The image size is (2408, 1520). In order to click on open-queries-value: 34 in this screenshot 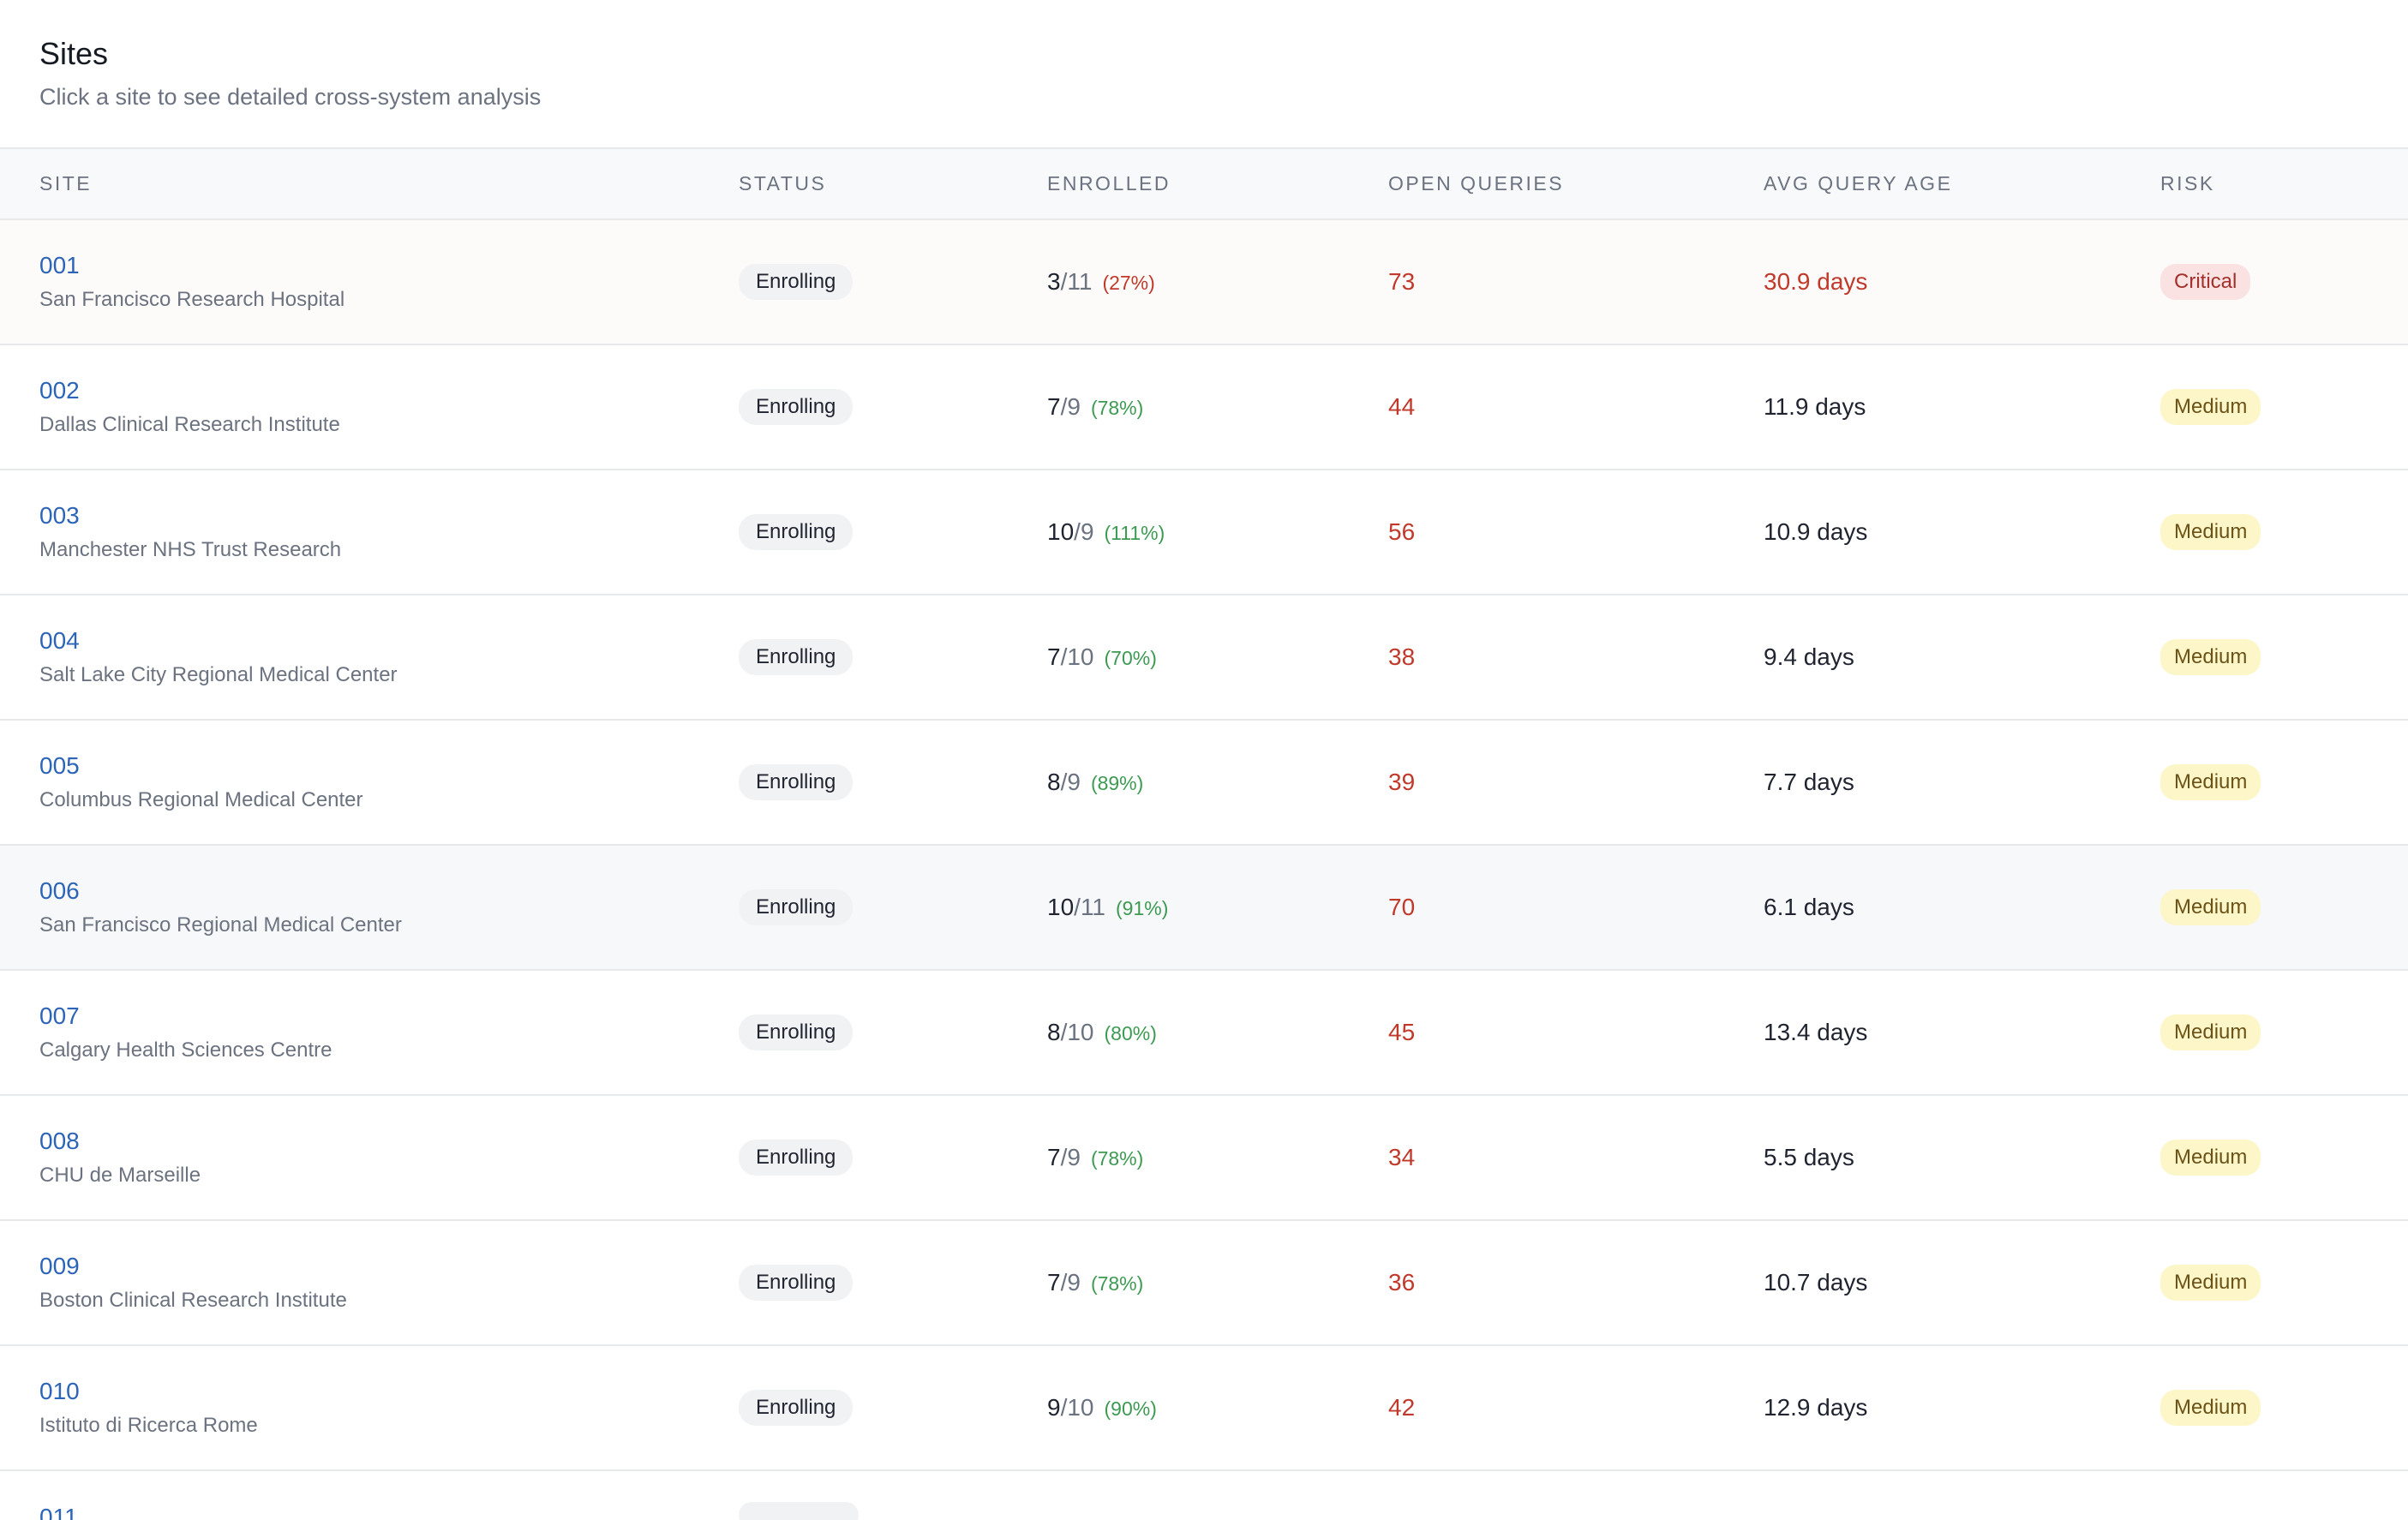, I will do `click(1402, 1157)`.